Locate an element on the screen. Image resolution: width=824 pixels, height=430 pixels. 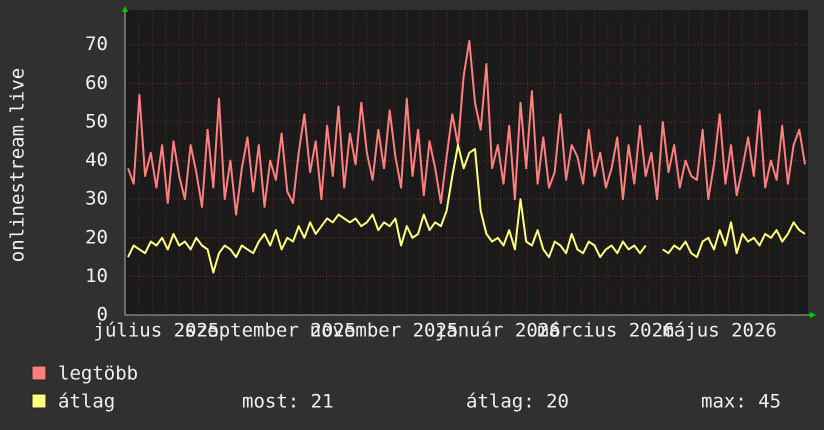
y-tick-label: 70 is located at coordinates (96, 44).